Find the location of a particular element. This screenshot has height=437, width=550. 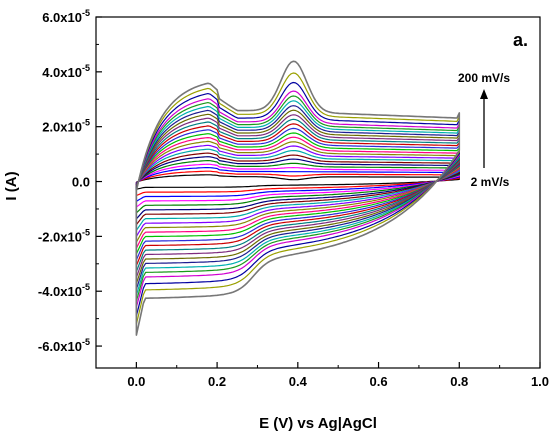

cv-curve-25mvs is located at coordinates (297, 188).